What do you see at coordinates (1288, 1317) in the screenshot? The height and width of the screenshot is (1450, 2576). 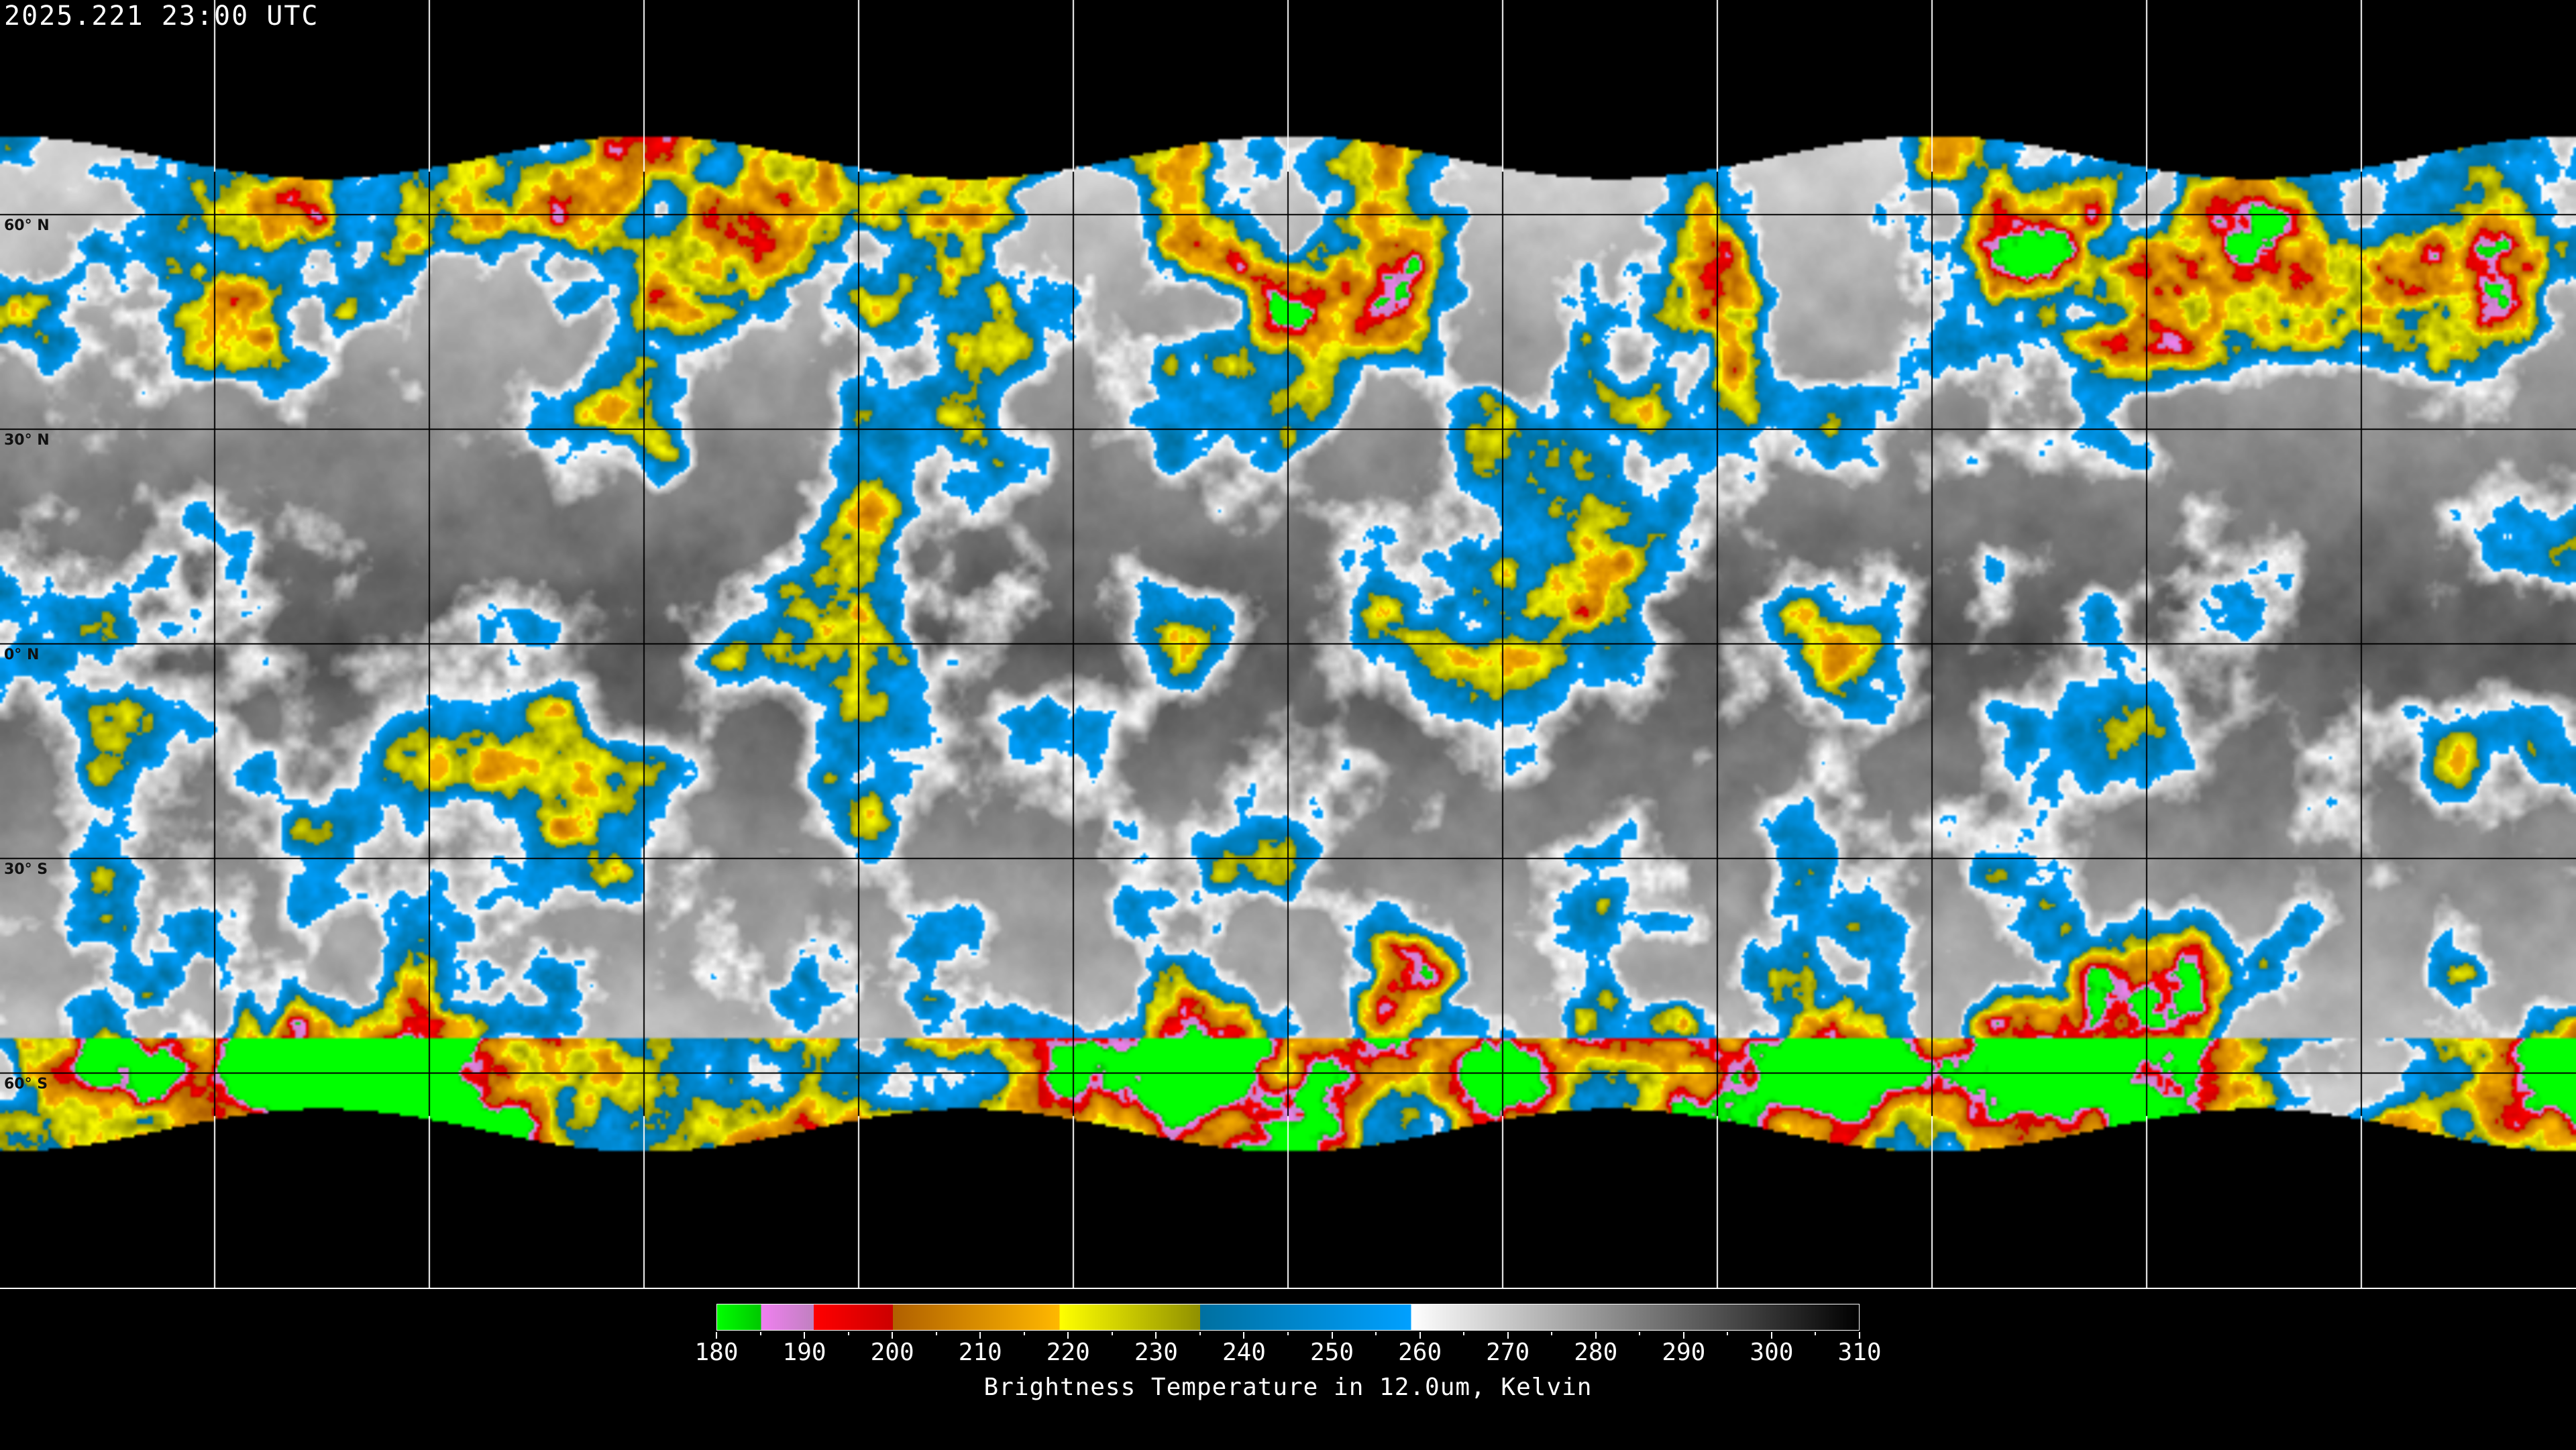 I see `colorbar` at bounding box center [1288, 1317].